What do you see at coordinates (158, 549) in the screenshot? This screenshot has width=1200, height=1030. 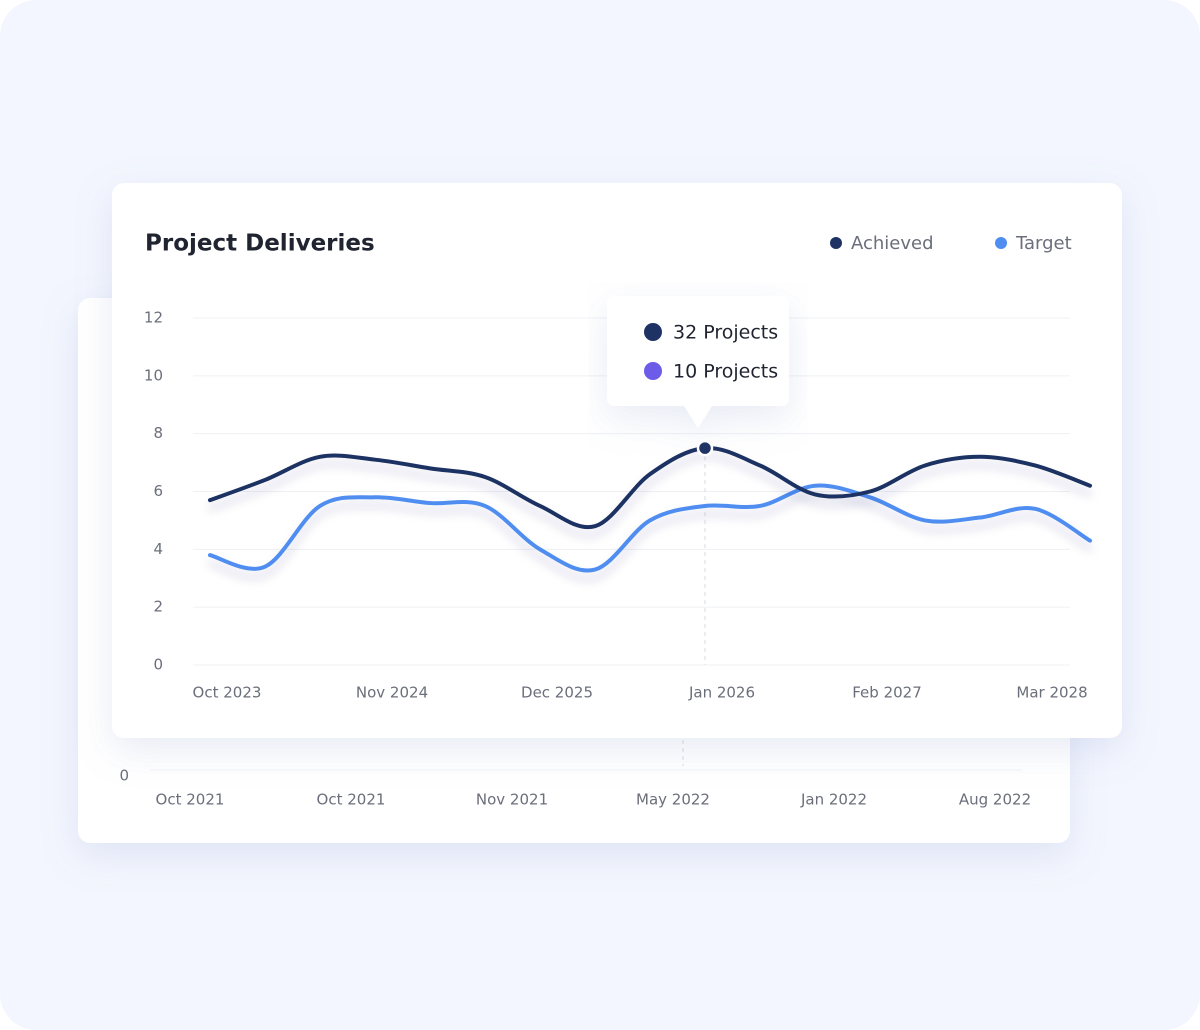 I see `y-tick-label: 4` at bounding box center [158, 549].